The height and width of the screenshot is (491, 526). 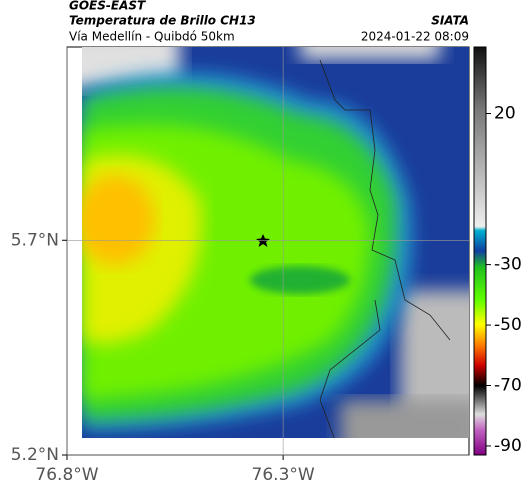 I want to click on x-tick-label: 76.3°W, so click(x=283, y=475).